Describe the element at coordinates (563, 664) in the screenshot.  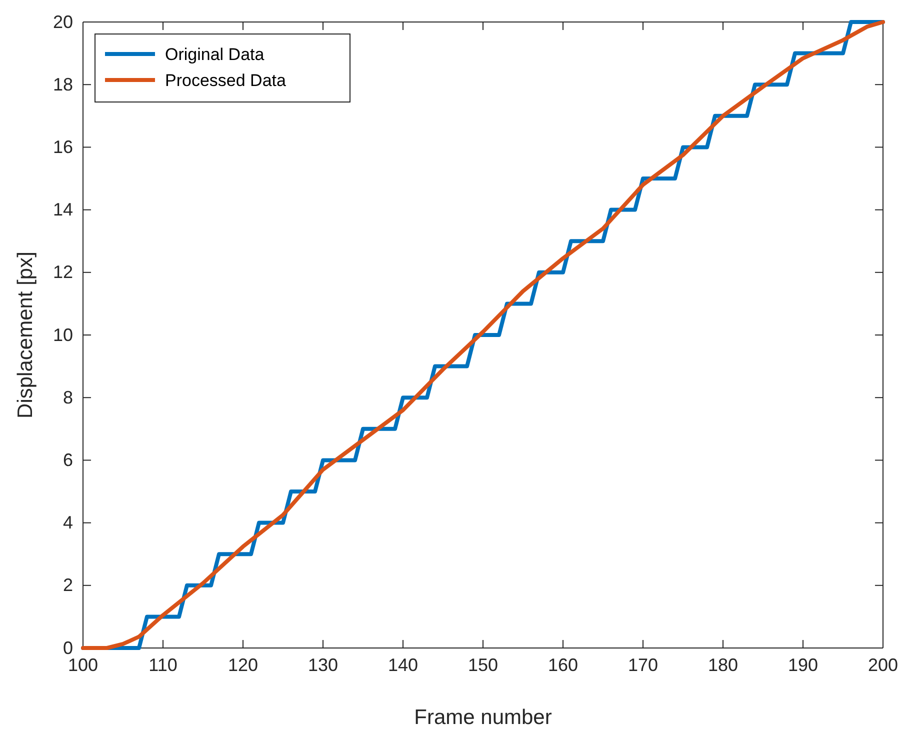
I see `x-tick-label: 160` at that location.